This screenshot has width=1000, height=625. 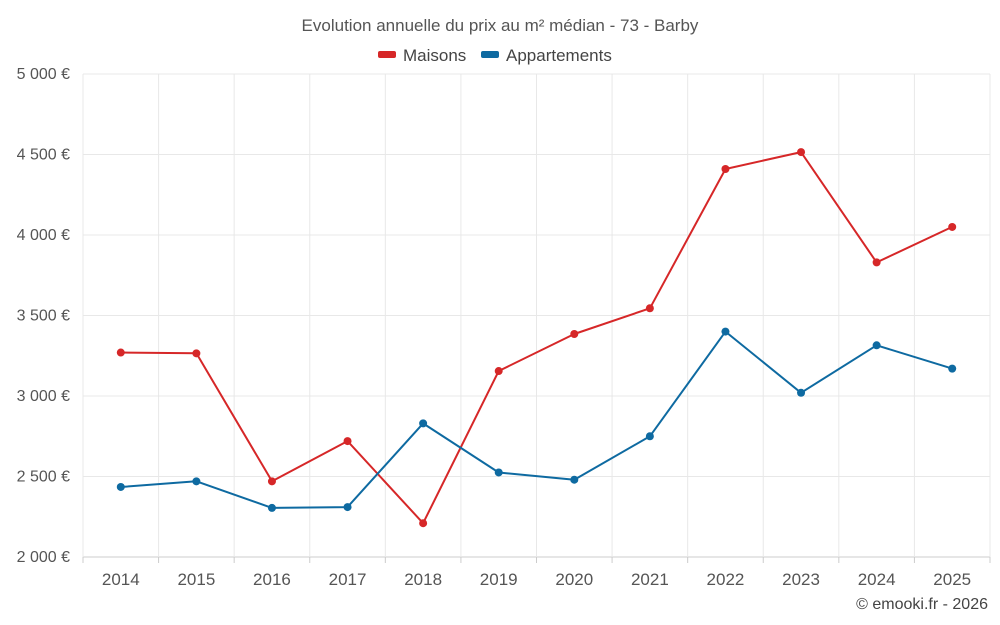 I want to click on data-point-maisons-2020, so click(x=574, y=334).